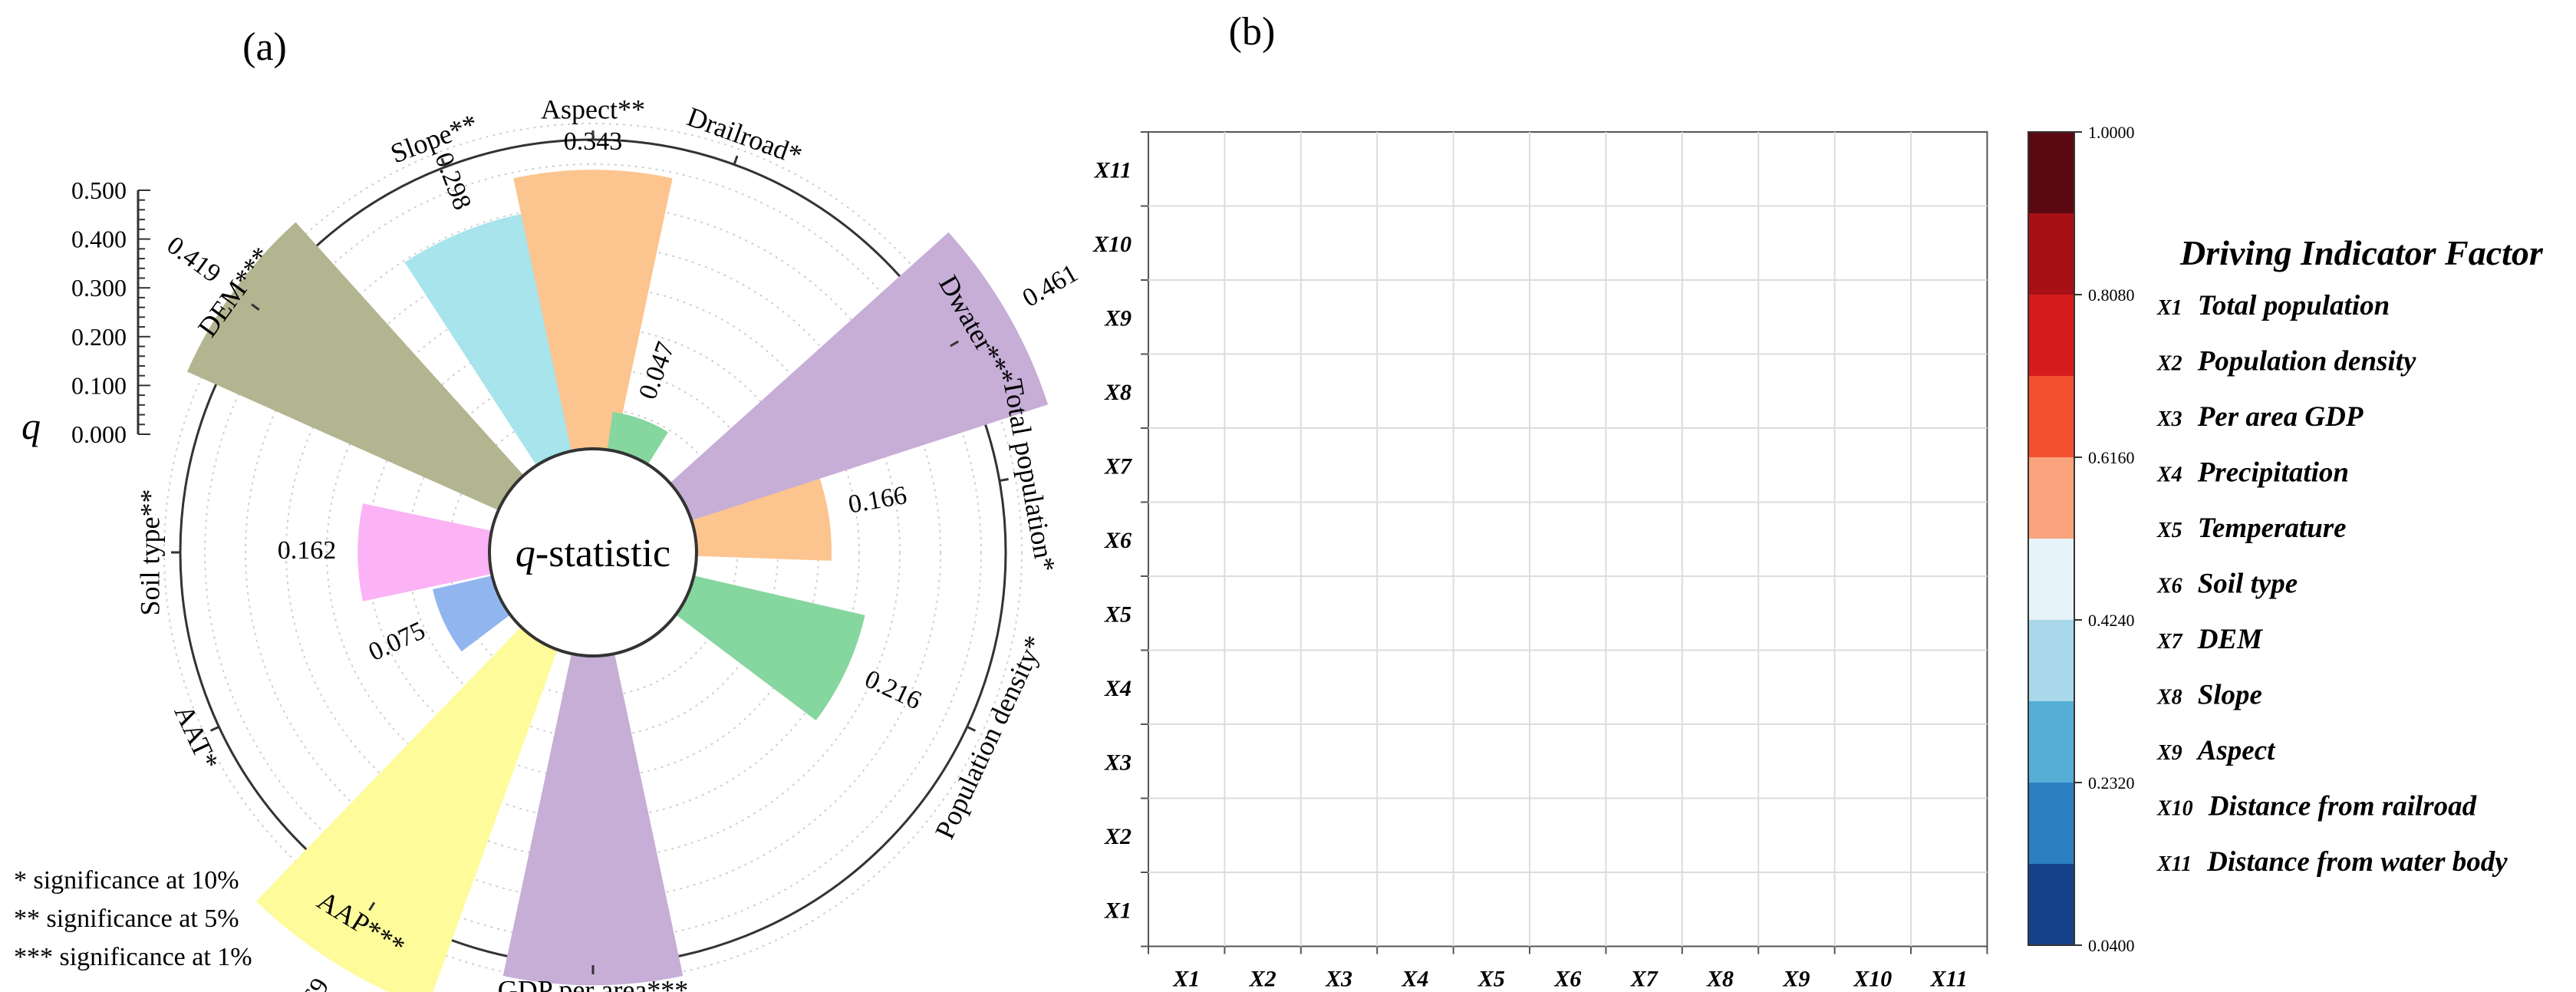 The image size is (2576, 992). I want to click on heatmap-row-label: X5, so click(1118, 614).